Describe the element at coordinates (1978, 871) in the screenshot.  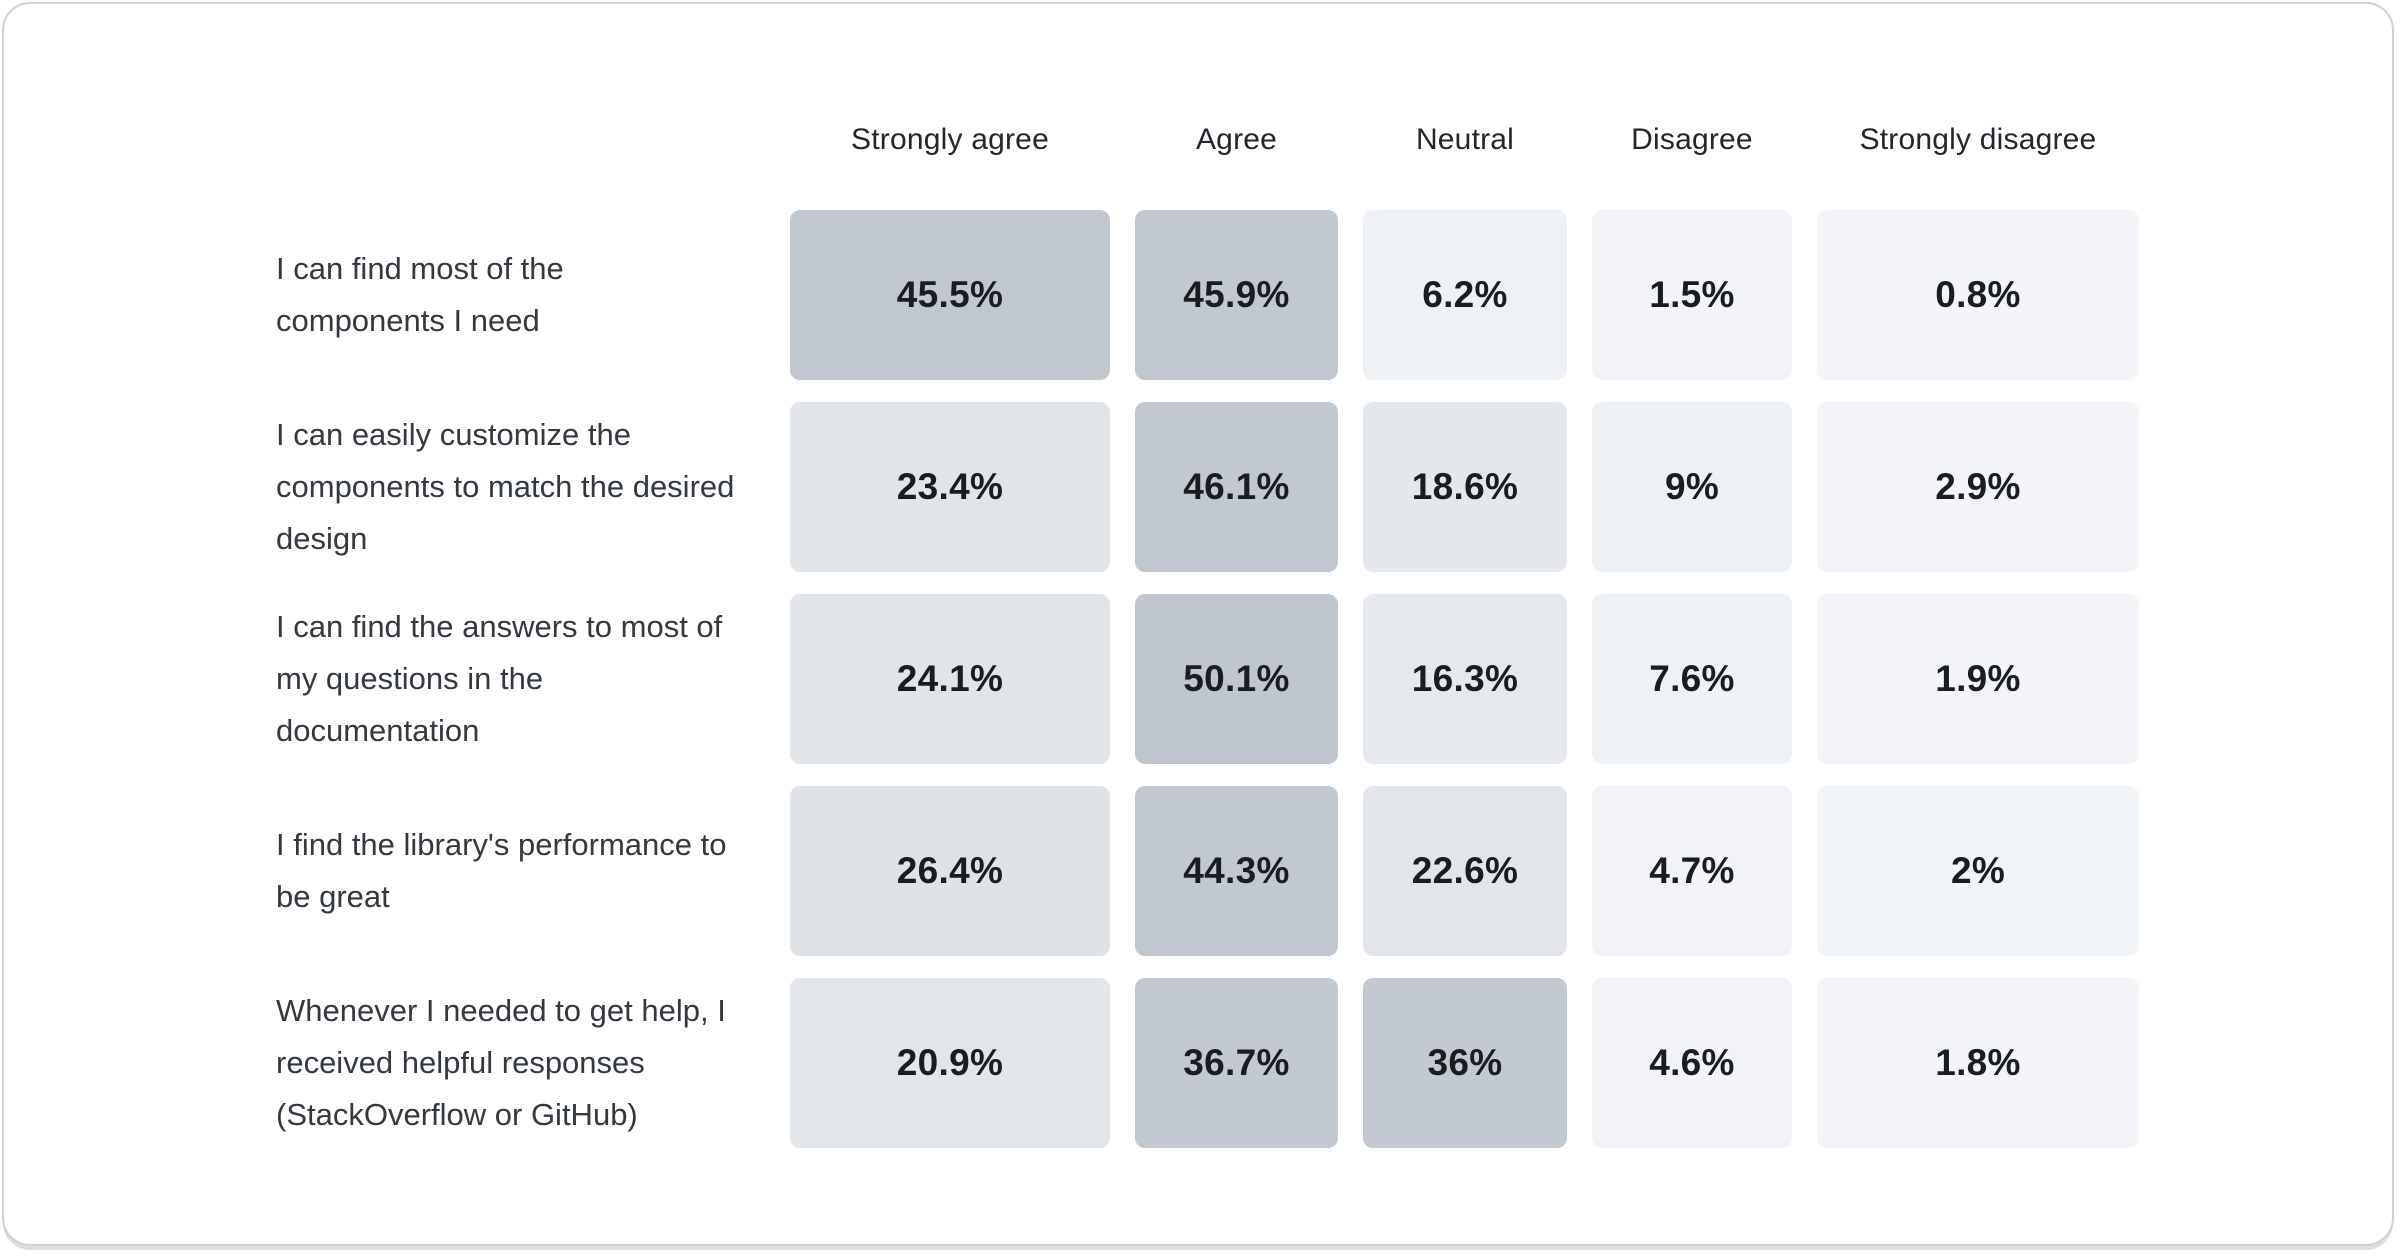
I see `heatmap-cell: 2%` at that location.